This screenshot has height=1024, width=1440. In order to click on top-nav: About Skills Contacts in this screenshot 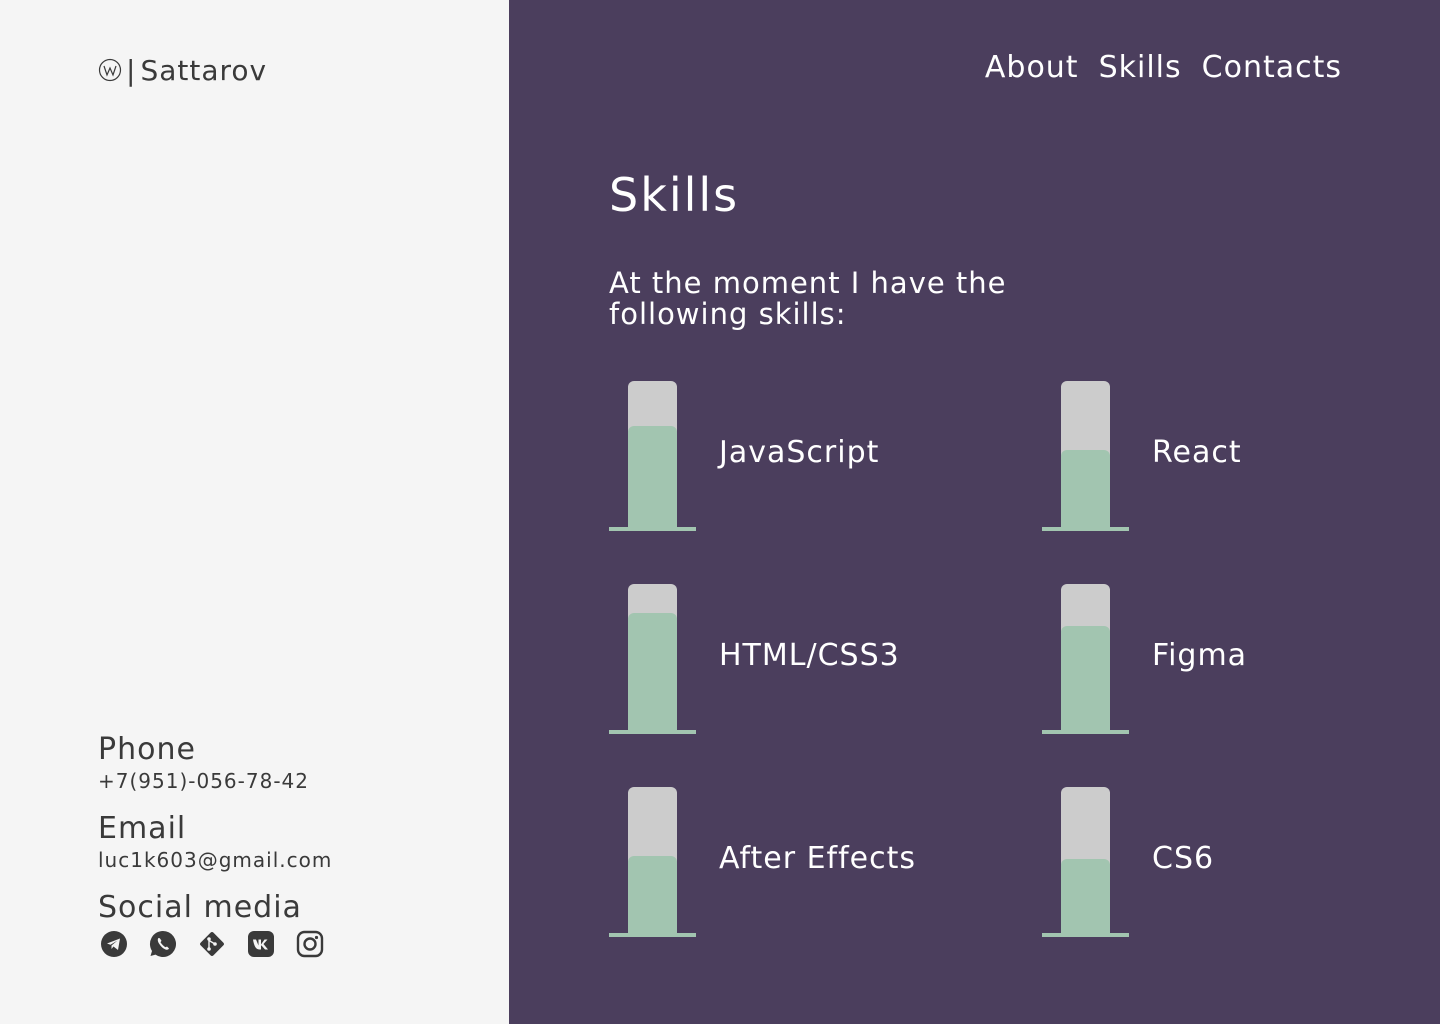, I will do `click(1163, 67)`.